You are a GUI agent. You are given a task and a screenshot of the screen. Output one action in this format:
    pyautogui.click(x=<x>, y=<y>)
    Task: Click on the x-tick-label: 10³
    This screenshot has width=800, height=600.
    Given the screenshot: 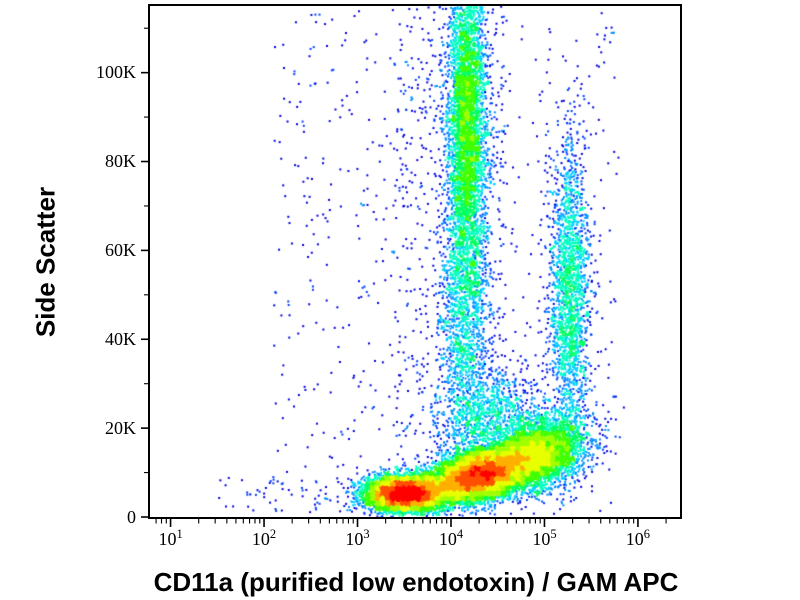 What is the action you would take?
    pyautogui.click(x=357, y=538)
    